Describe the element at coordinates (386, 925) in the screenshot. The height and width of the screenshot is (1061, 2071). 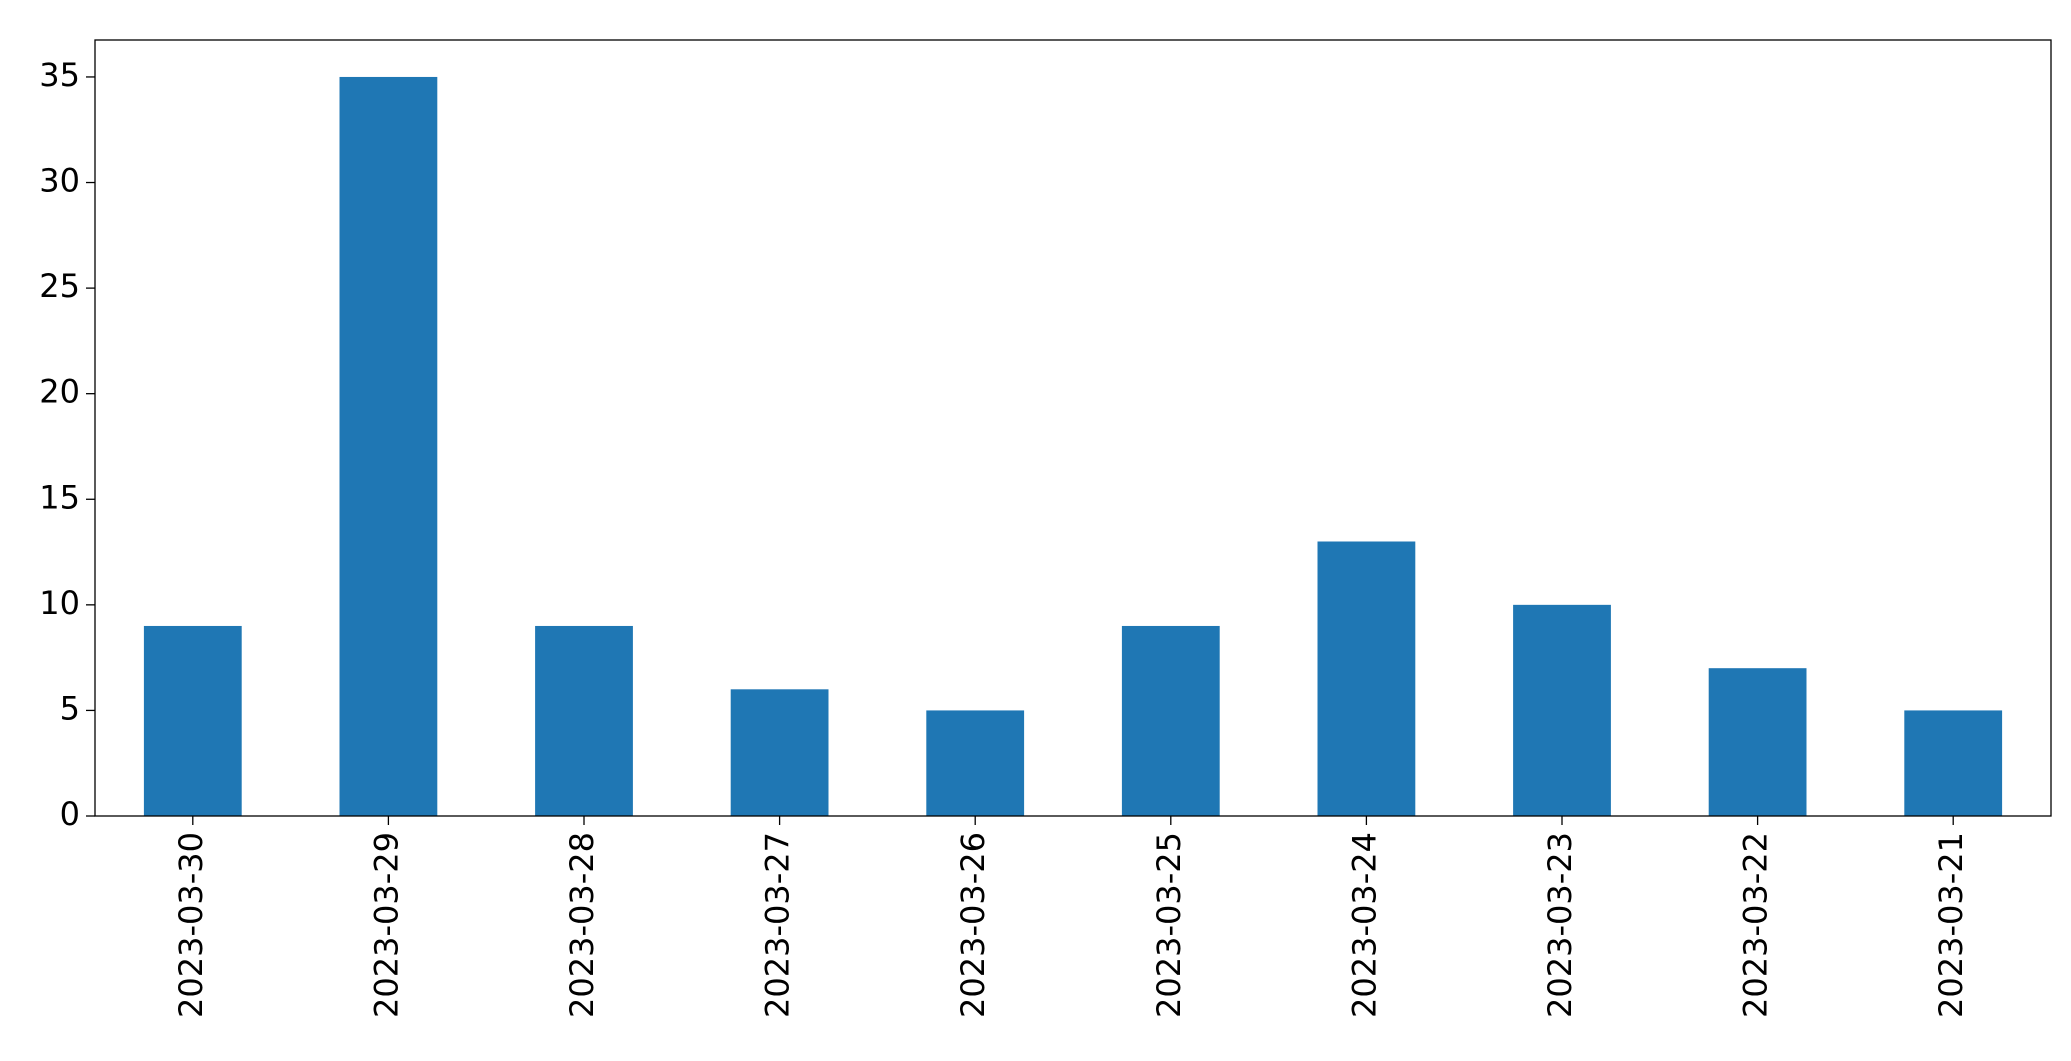
I see `x-tick-label: 2023-03-29` at that location.